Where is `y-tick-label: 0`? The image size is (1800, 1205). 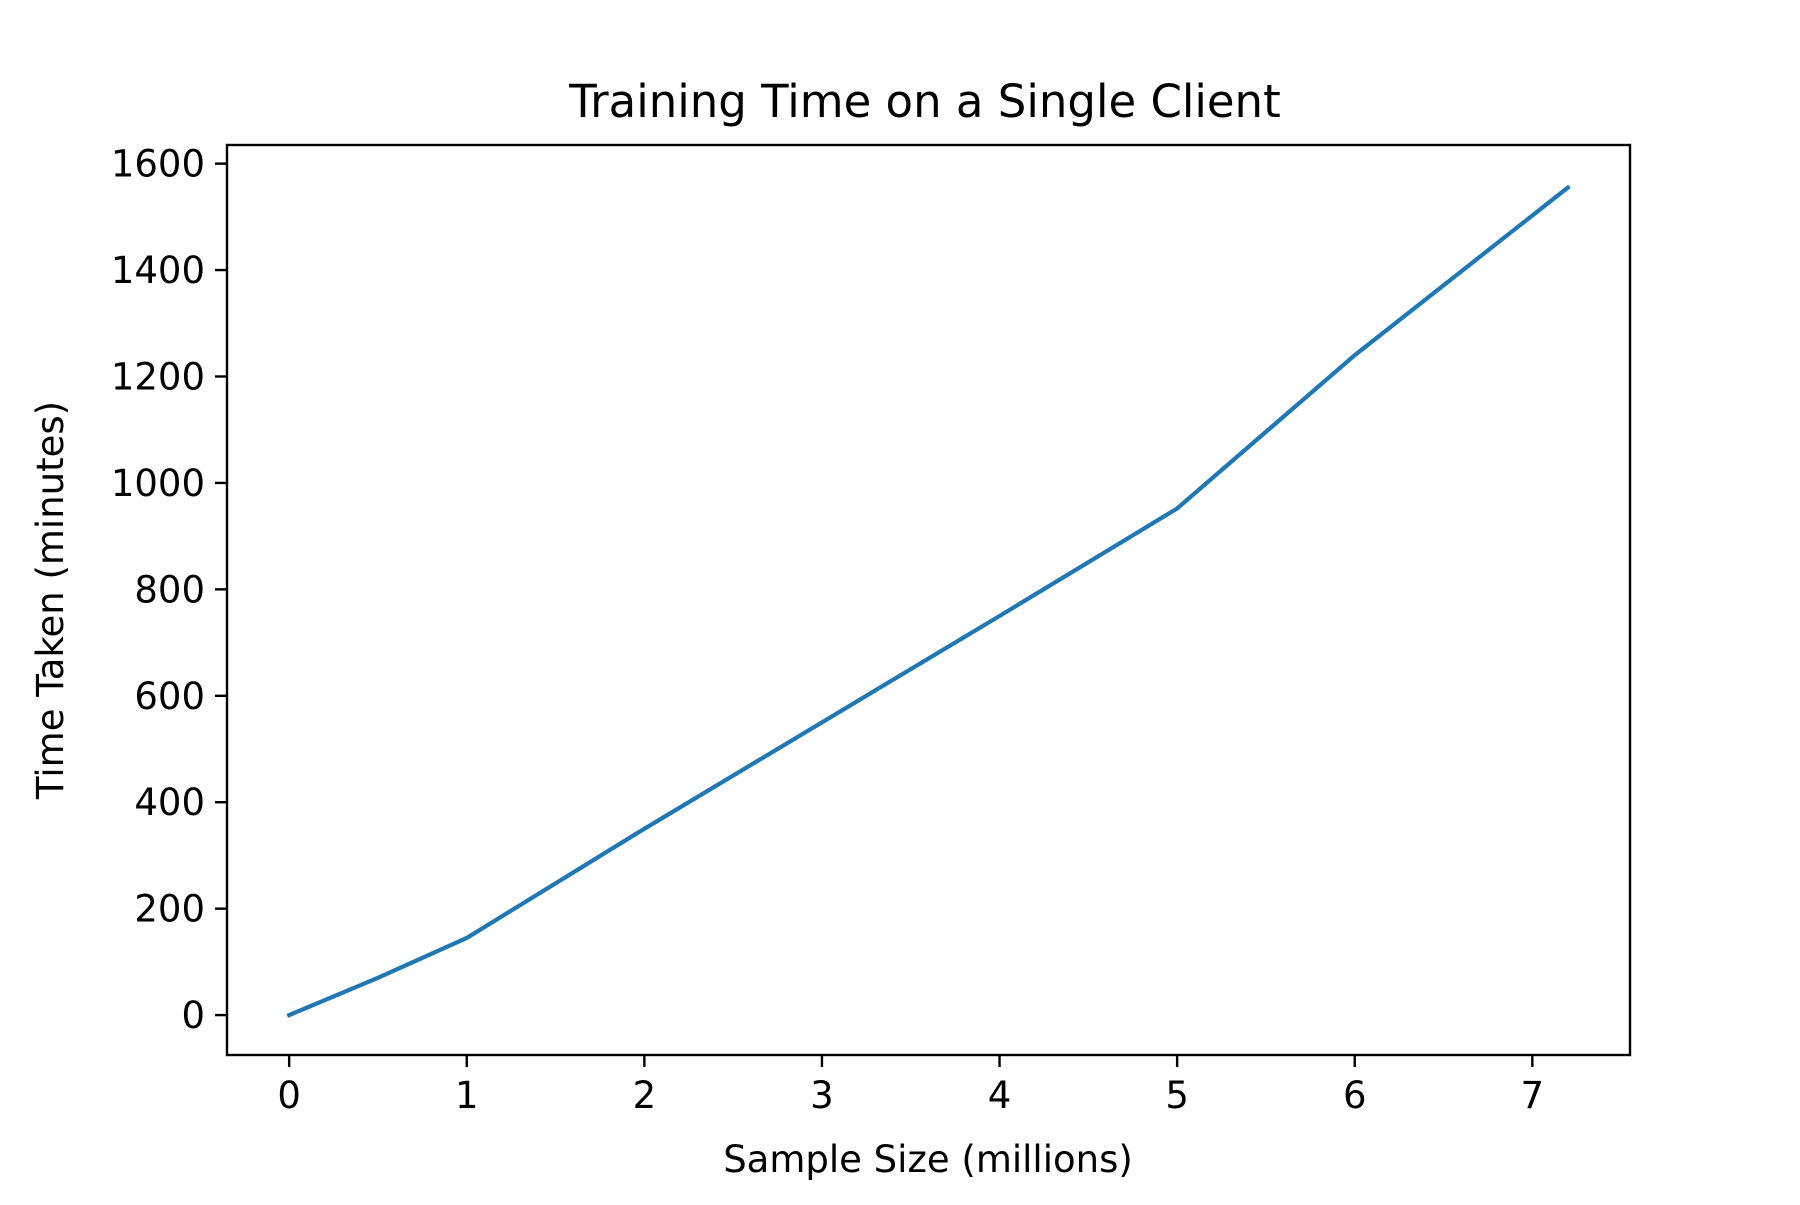 y-tick-label: 0 is located at coordinates (193, 1015).